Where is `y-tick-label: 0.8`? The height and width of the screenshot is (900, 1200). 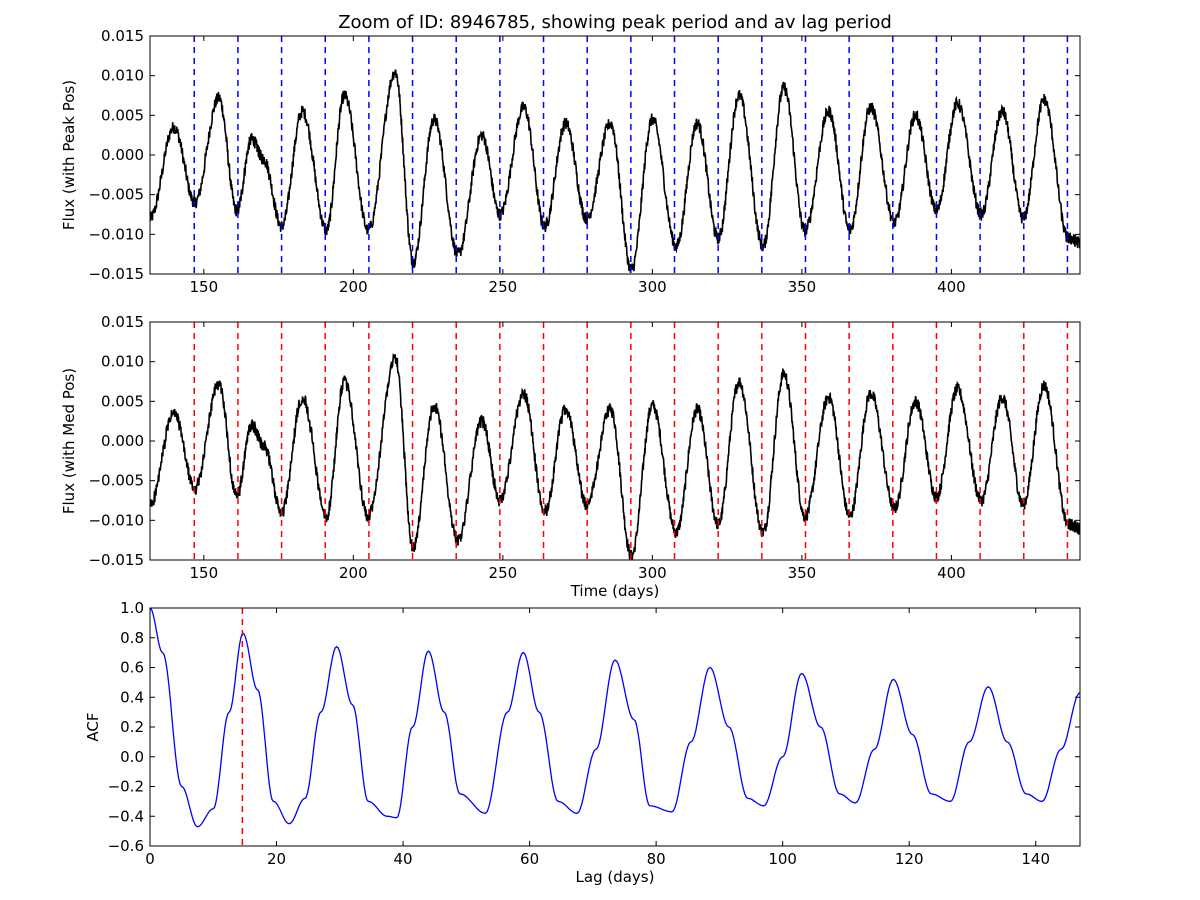
y-tick-label: 0.8 is located at coordinates (132, 638).